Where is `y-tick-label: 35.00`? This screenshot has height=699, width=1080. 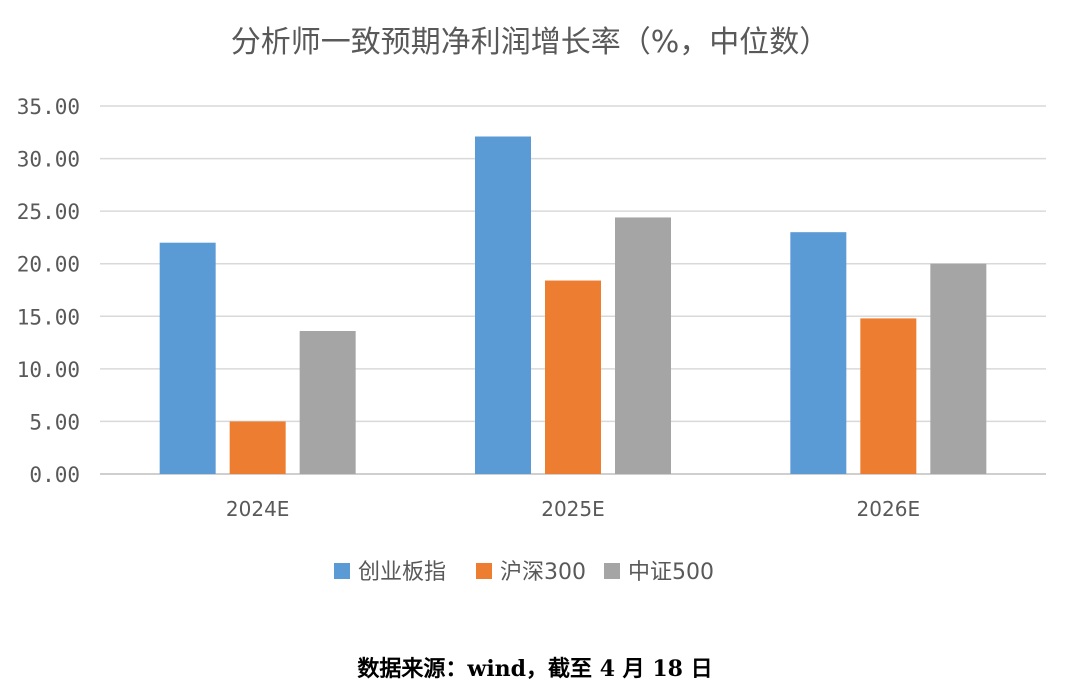
y-tick-label: 35.00 is located at coordinates (48, 107).